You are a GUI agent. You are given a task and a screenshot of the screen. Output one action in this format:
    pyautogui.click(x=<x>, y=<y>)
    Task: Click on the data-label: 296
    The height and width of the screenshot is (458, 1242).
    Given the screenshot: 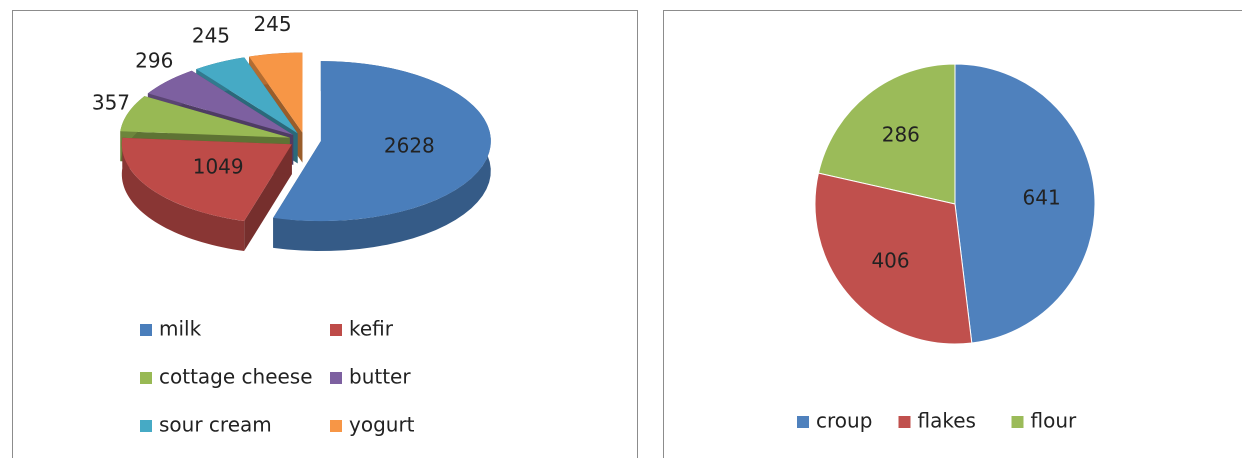 What is the action you would take?
    pyautogui.click(x=154, y=60)
    